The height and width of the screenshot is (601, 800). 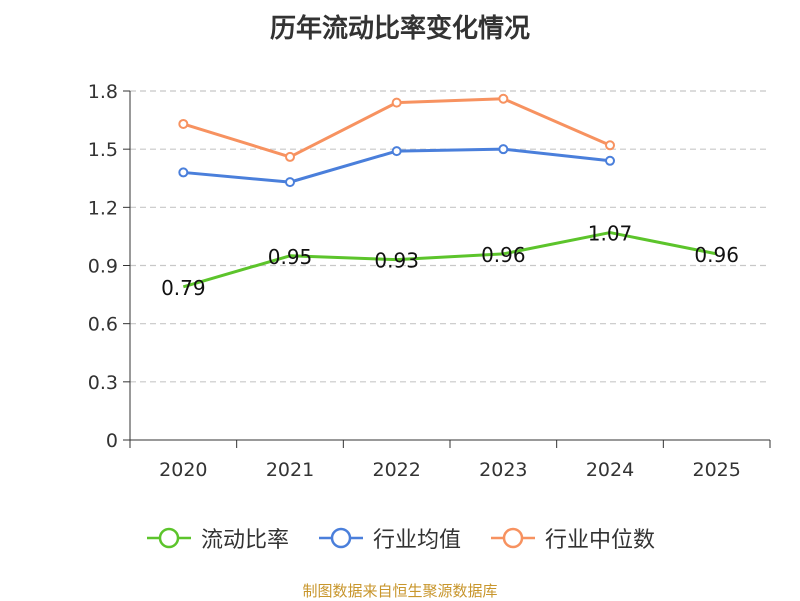 What do you see at coordinates (183, 288) in the screenshot?
I see `data-label: 0.79` at bounding box center [183, 288].